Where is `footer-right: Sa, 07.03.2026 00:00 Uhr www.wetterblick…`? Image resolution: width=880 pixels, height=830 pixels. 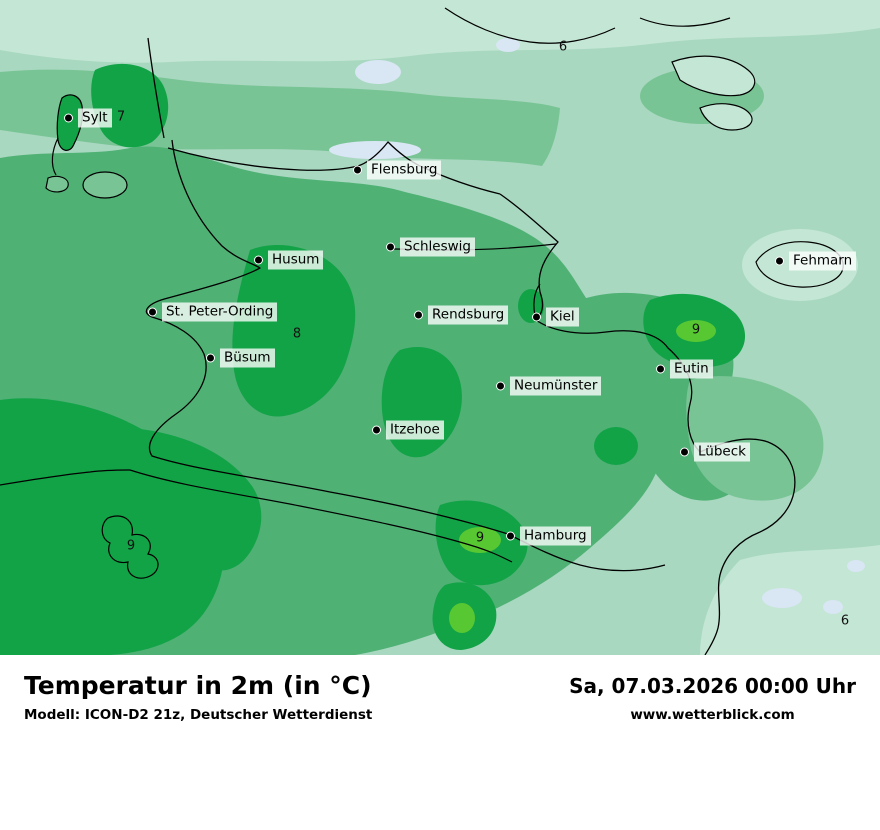 footer-right: Sa, 07.03.2026 00:00 Uhr www.wetterblick… is located at coordinates (712, 697).